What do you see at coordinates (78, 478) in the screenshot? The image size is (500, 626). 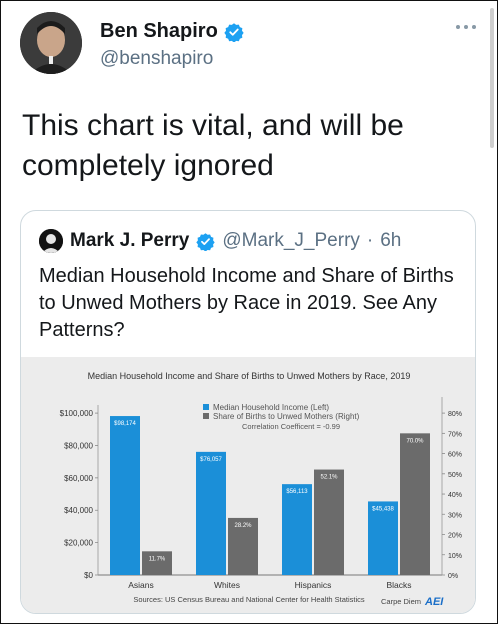 I see `left-tick-label: $60,000` at bounding box center [78, 478].